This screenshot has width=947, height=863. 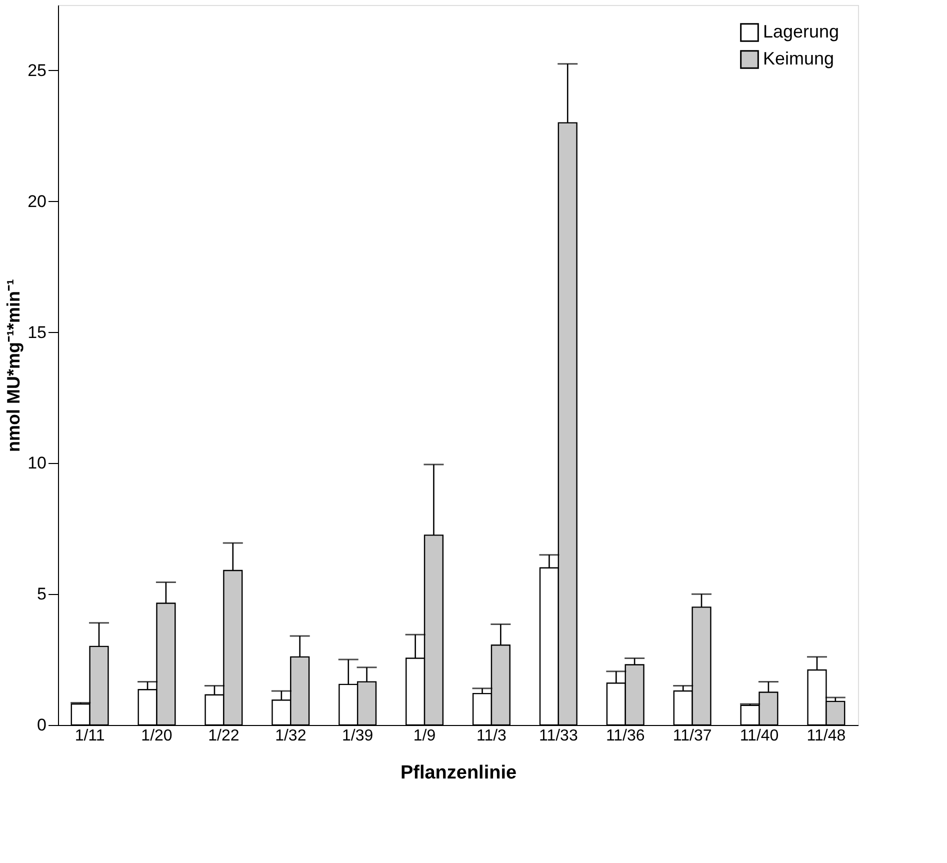 I want to click on x-tick-label: 11/40, so click(x=759, y=736).